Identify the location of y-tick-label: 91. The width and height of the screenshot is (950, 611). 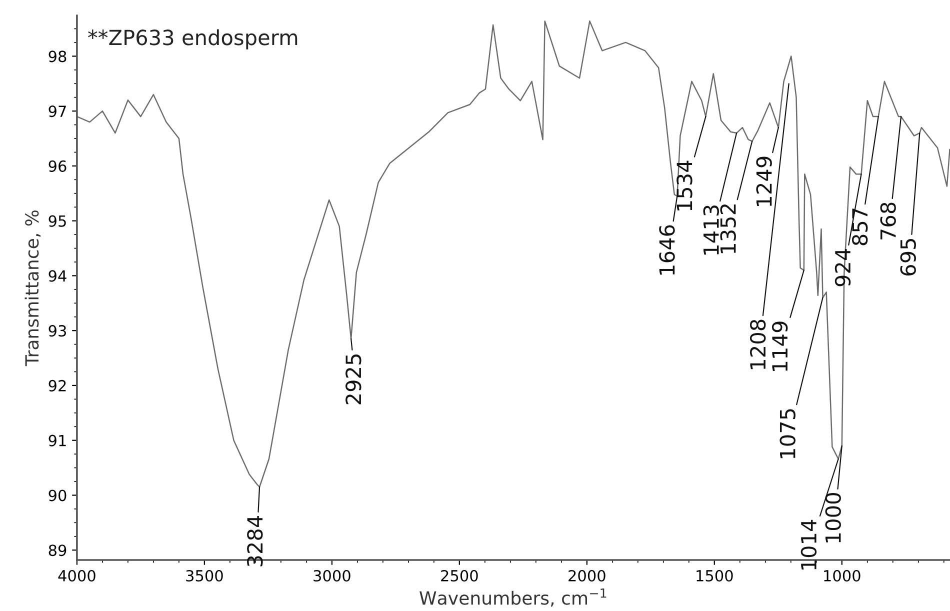
(57, 440).